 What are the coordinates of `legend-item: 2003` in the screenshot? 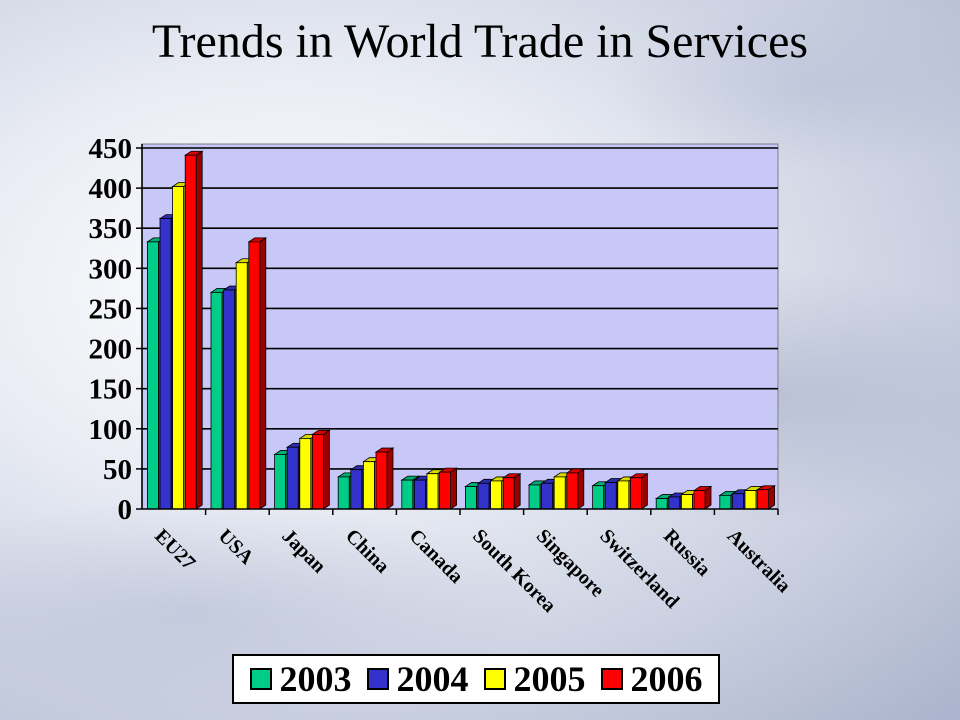 It's located at (300, 679).